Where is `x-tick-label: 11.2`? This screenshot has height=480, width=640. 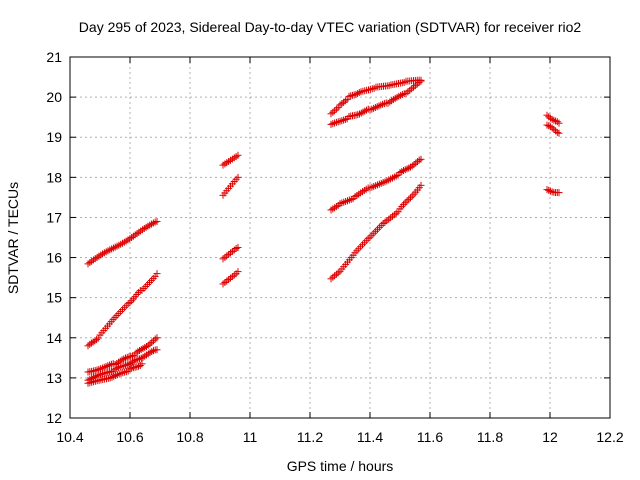 x-tick-label: 11.2 is located at coordinates (310, 437).